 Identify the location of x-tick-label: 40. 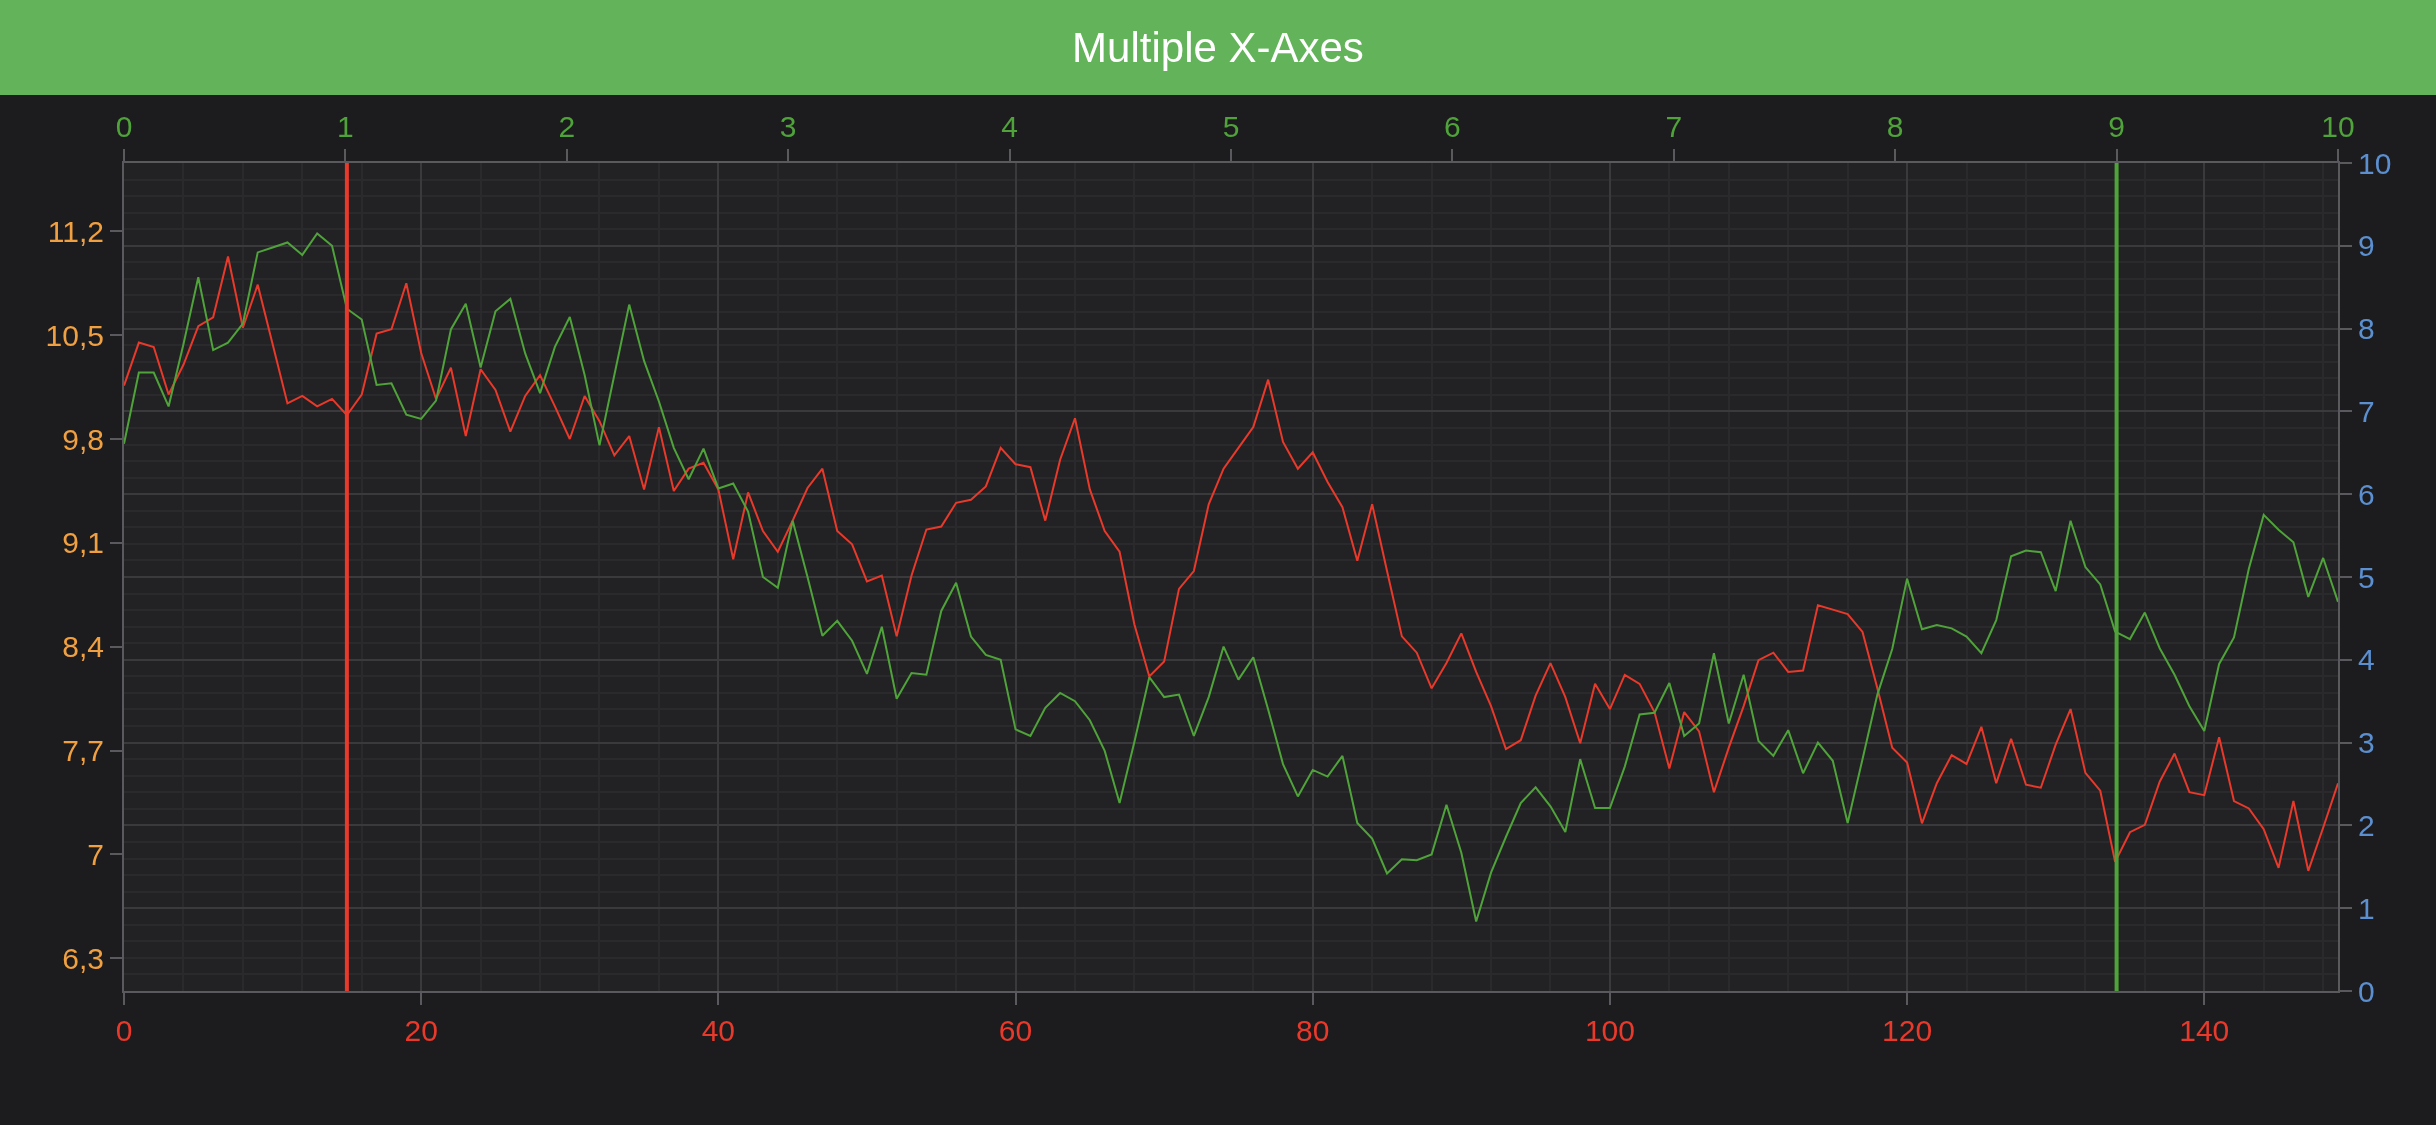
(718, 1030).